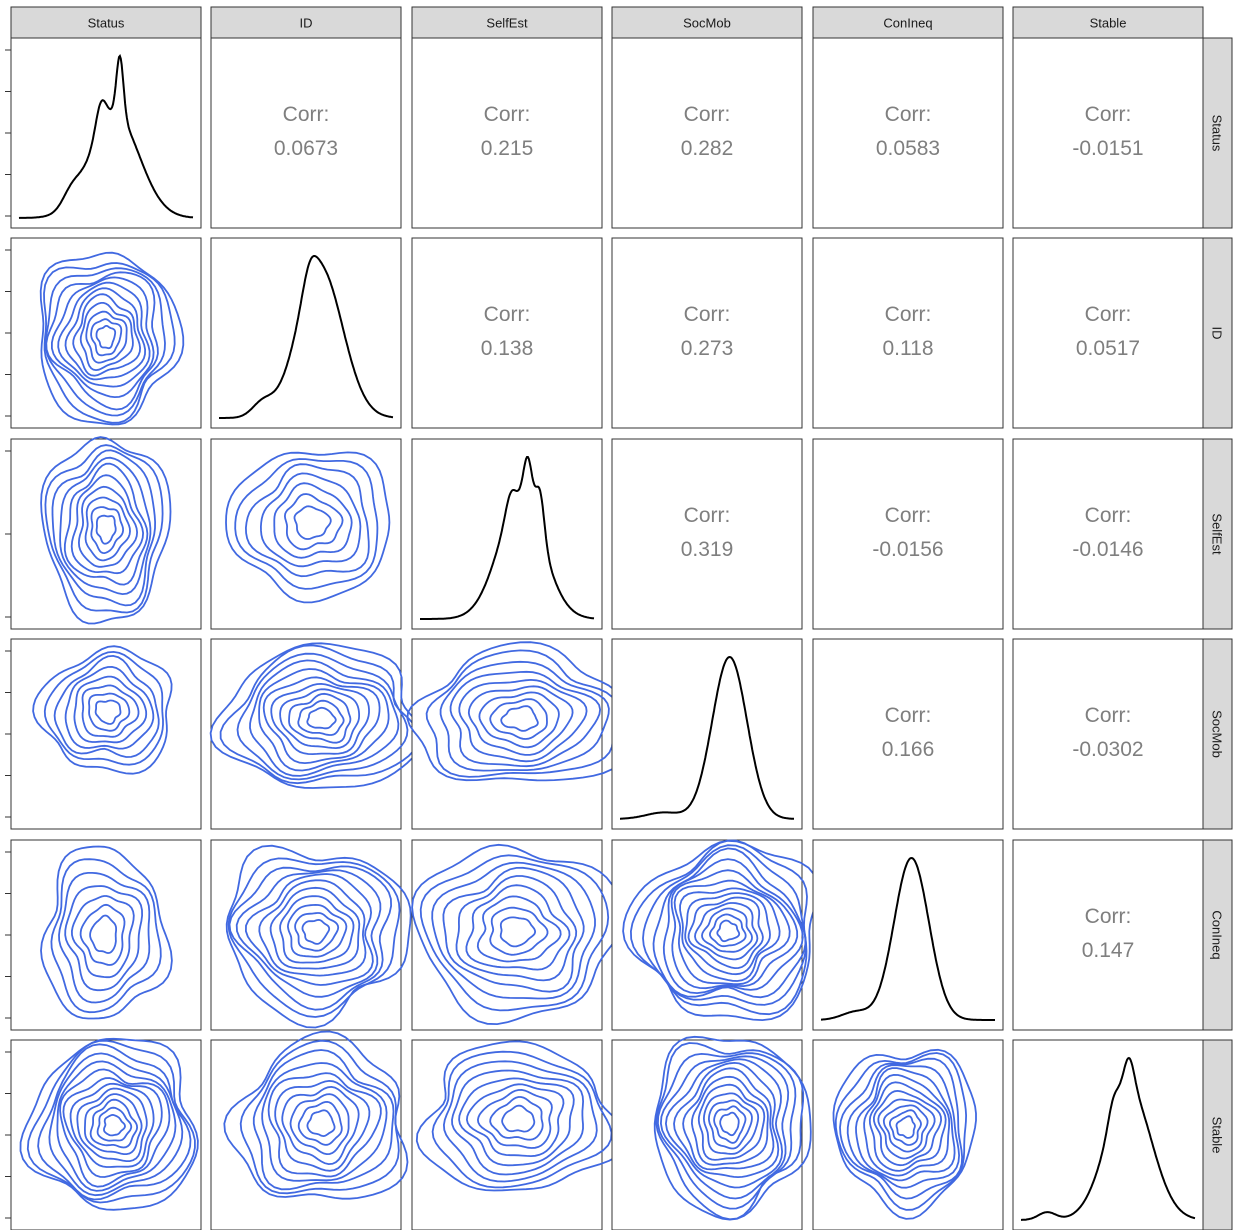 The height and width of the screenshot is (1230, 1233). I want to click on panel-conineq-id, so click(311, 935).